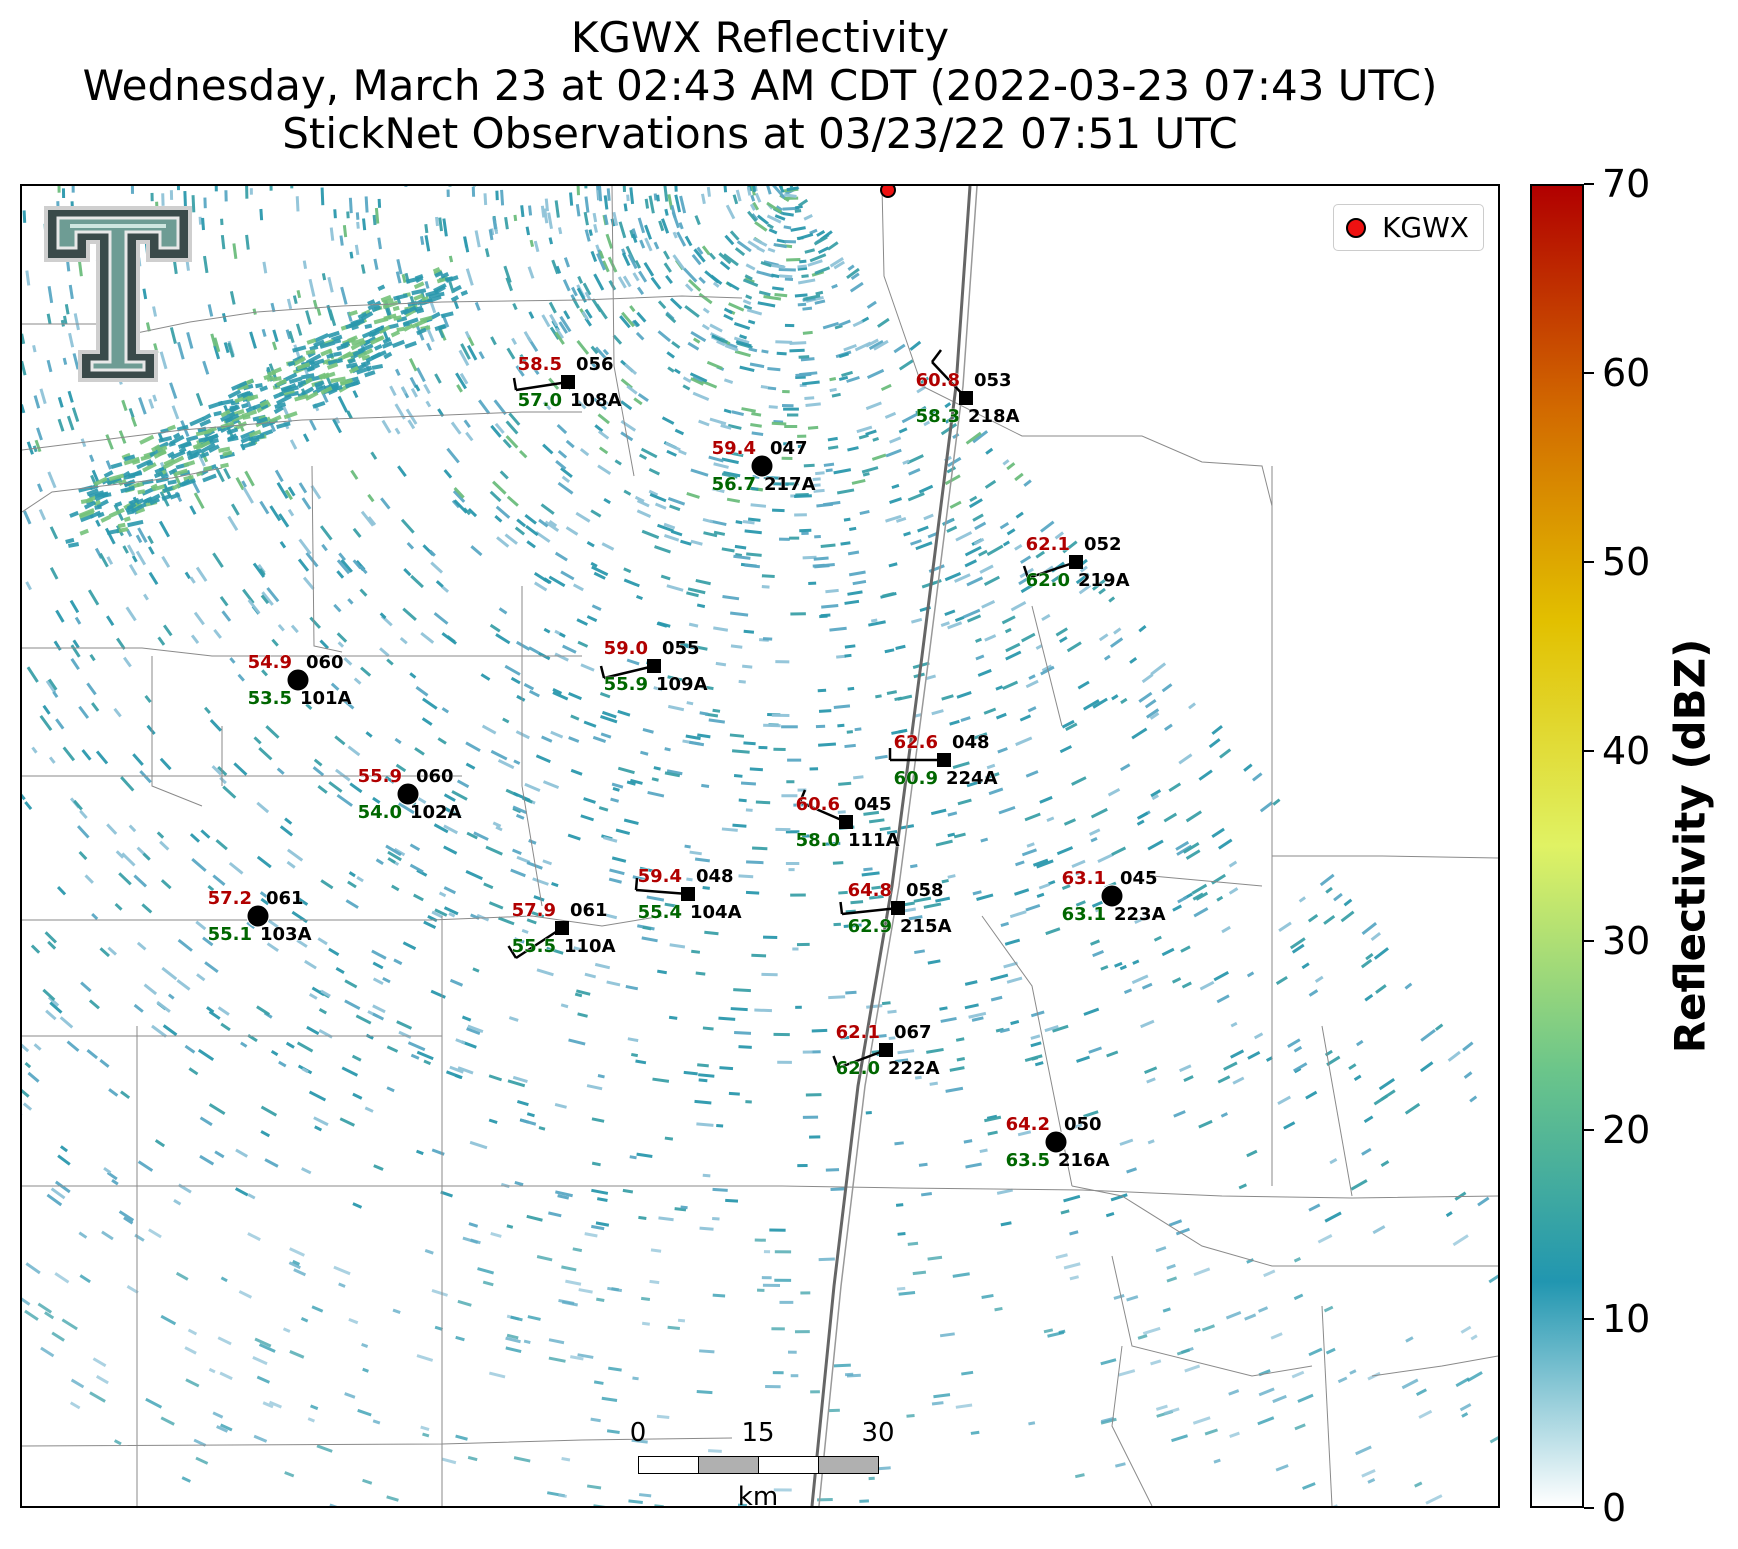 The height and width of the screenshot is (1549, 1738). I want to click on station-dewpoint: 62.0, so click(1048, 580).